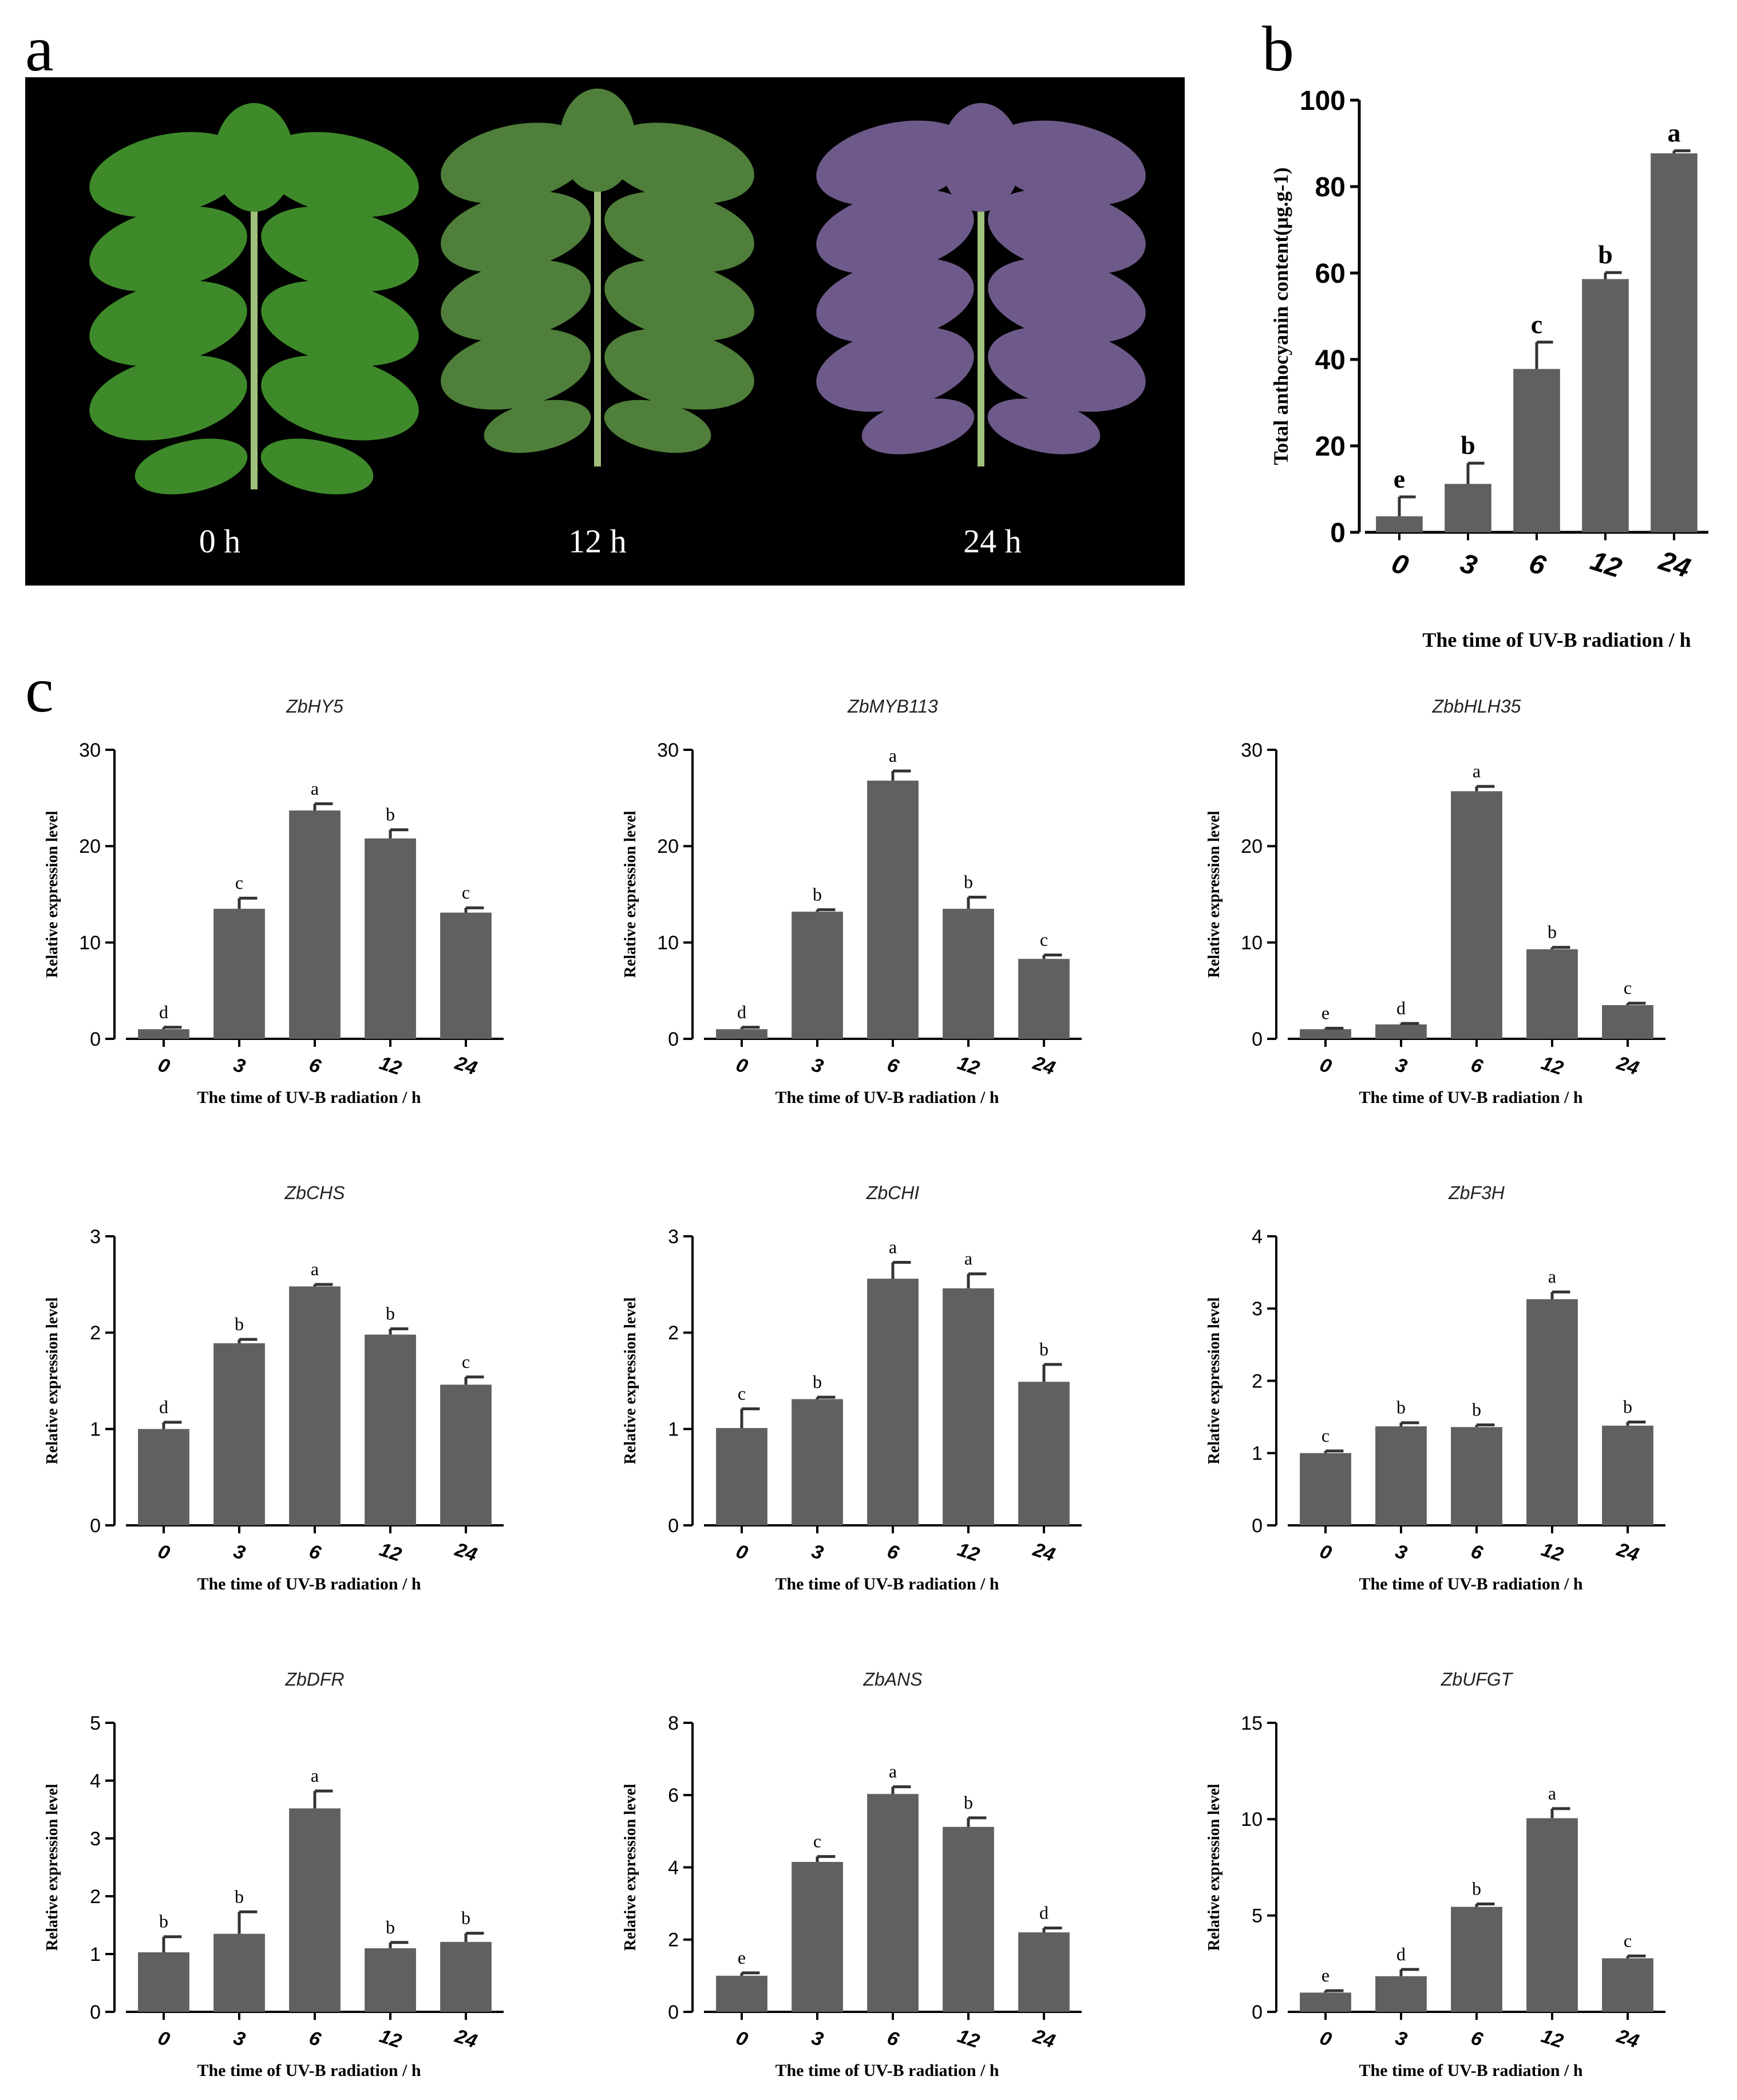  What do you see at coordinates (1477, 706) in the screenshot?
I see `chart-title: ZbbHLH35` at bounding box center [1477, 706].